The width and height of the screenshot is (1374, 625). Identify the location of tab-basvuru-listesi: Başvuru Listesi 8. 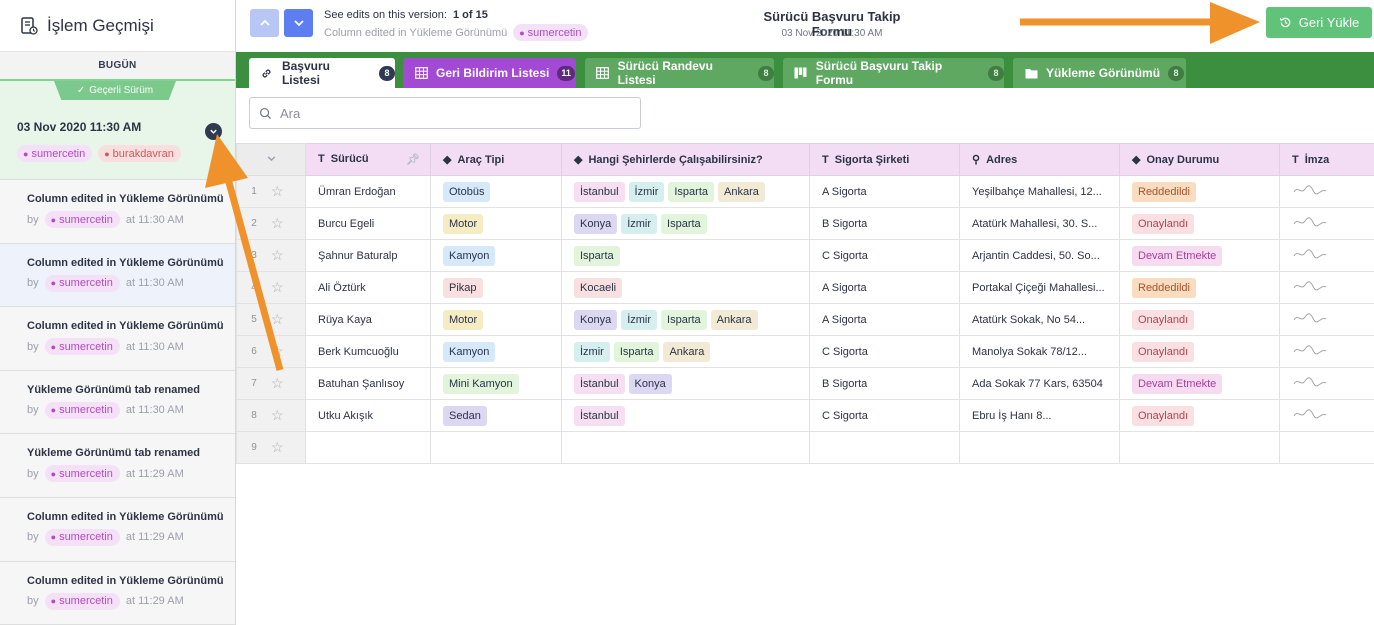
(322, 73).